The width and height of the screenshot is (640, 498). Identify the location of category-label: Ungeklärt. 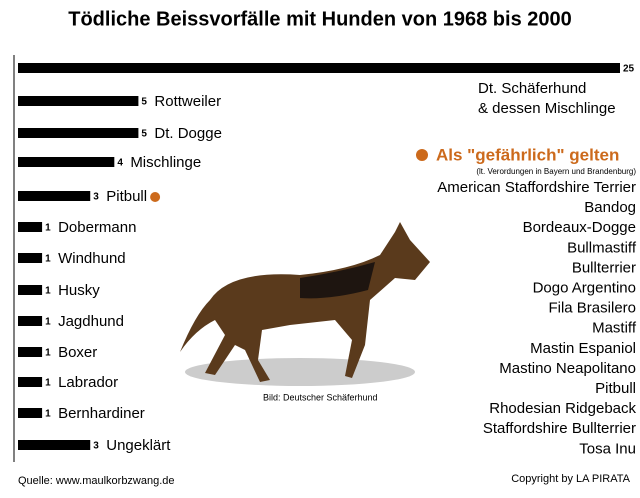
(138, 445).